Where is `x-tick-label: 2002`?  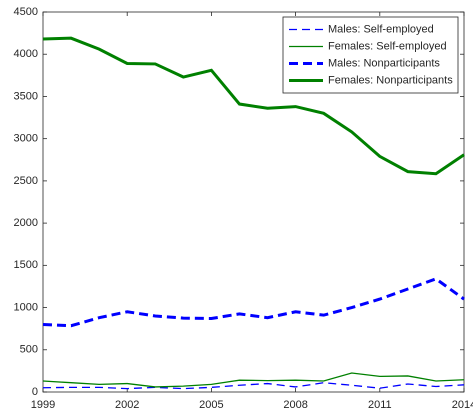
x-tick-label: 2002 is located at coordinates (127, 405).